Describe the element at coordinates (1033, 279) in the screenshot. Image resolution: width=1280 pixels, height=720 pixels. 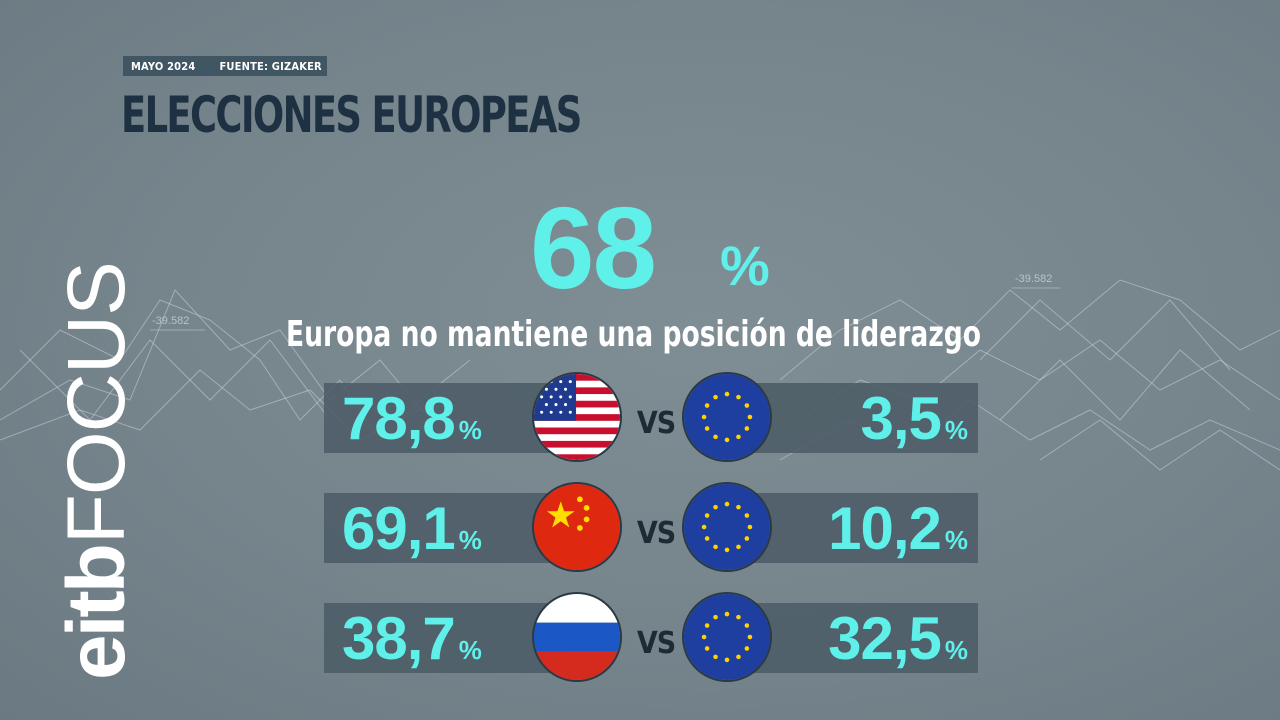
I see `background-value-right: -39.582` at that location.